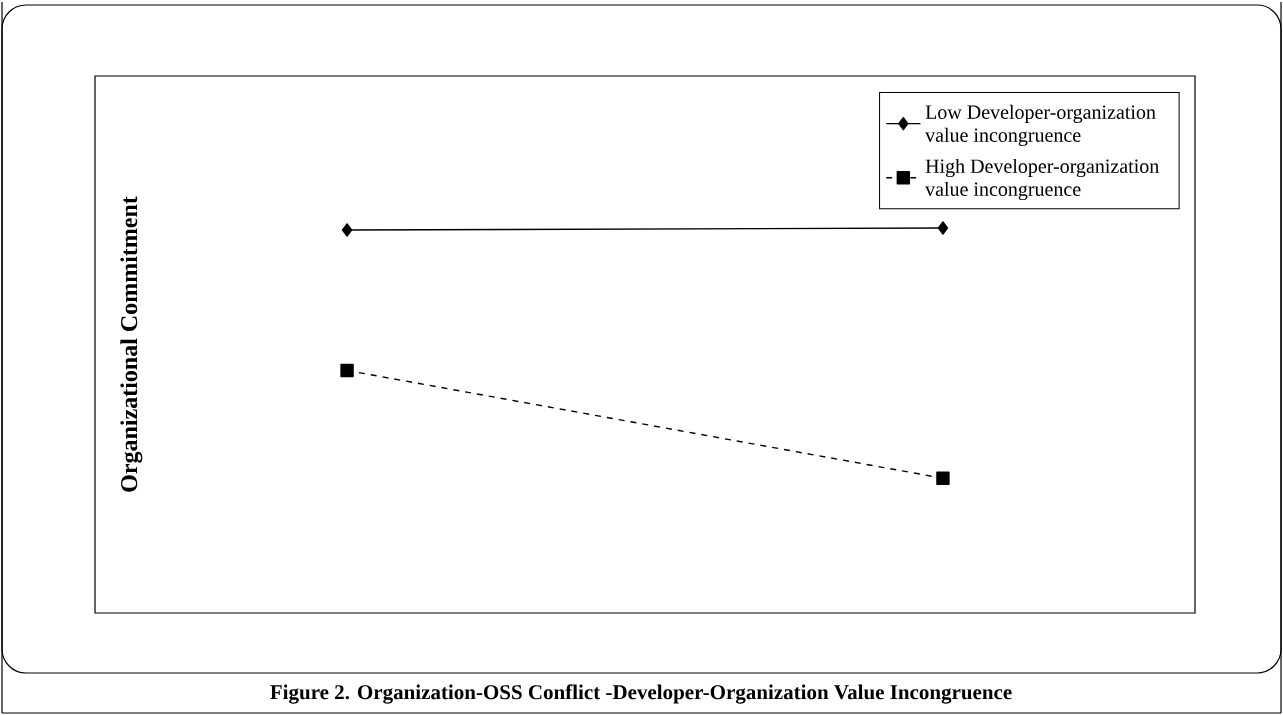  What do you see at coordinates (131, 344) in the screenshot?
I see `y-axis-title: Organizational Commitment` at bounding box center [131, 344].